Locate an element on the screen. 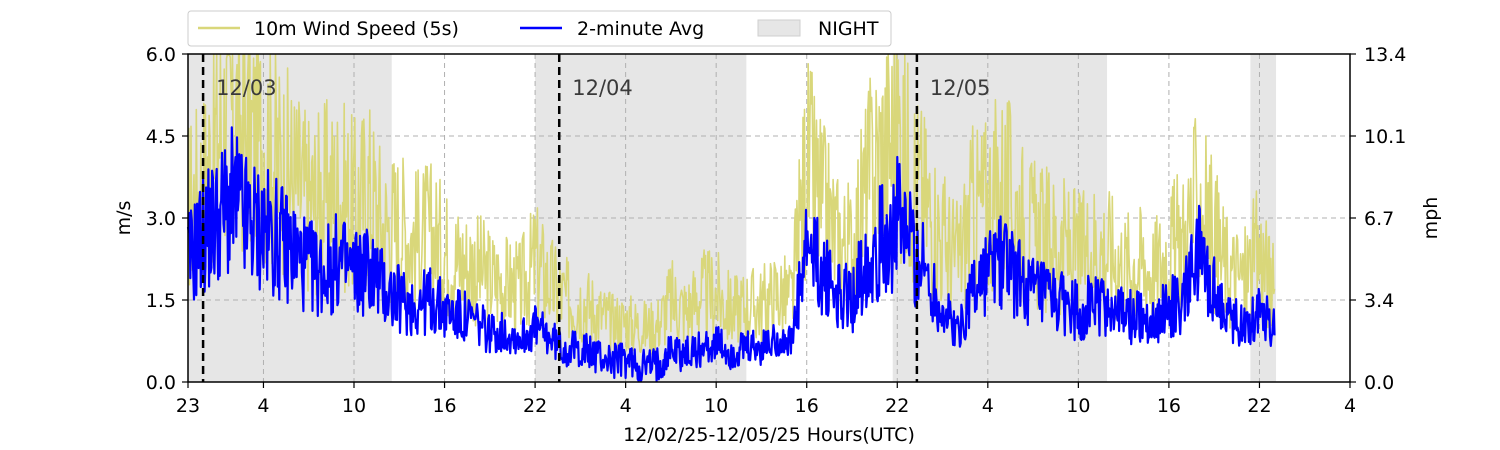  x-tick-label-10: 10 is located at coordinates (1078, 406).